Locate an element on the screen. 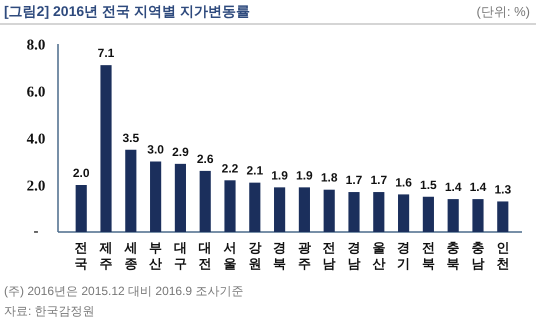 Image resolution: width=536 pixels, height=323 pixels. data-label: 1.6 is located at coordinates (403, 182).